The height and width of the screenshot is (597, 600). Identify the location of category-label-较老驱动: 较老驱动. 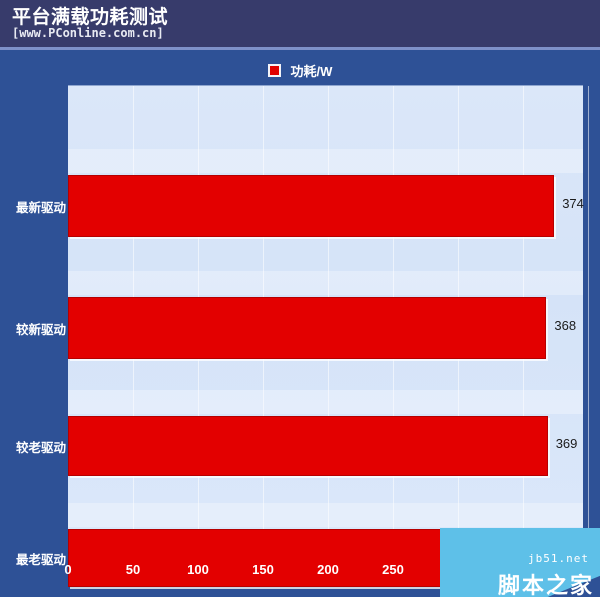
(40, 448).